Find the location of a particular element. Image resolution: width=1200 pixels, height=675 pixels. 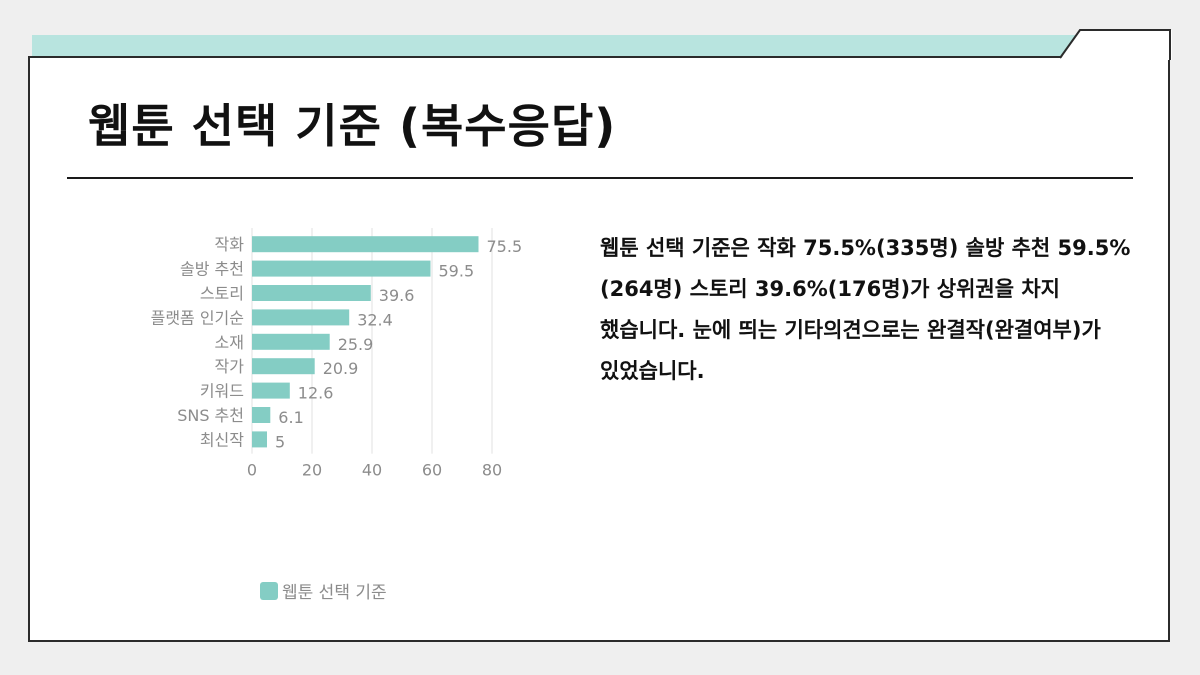

data-label: 39.6 is located at coordinates (397, 295).